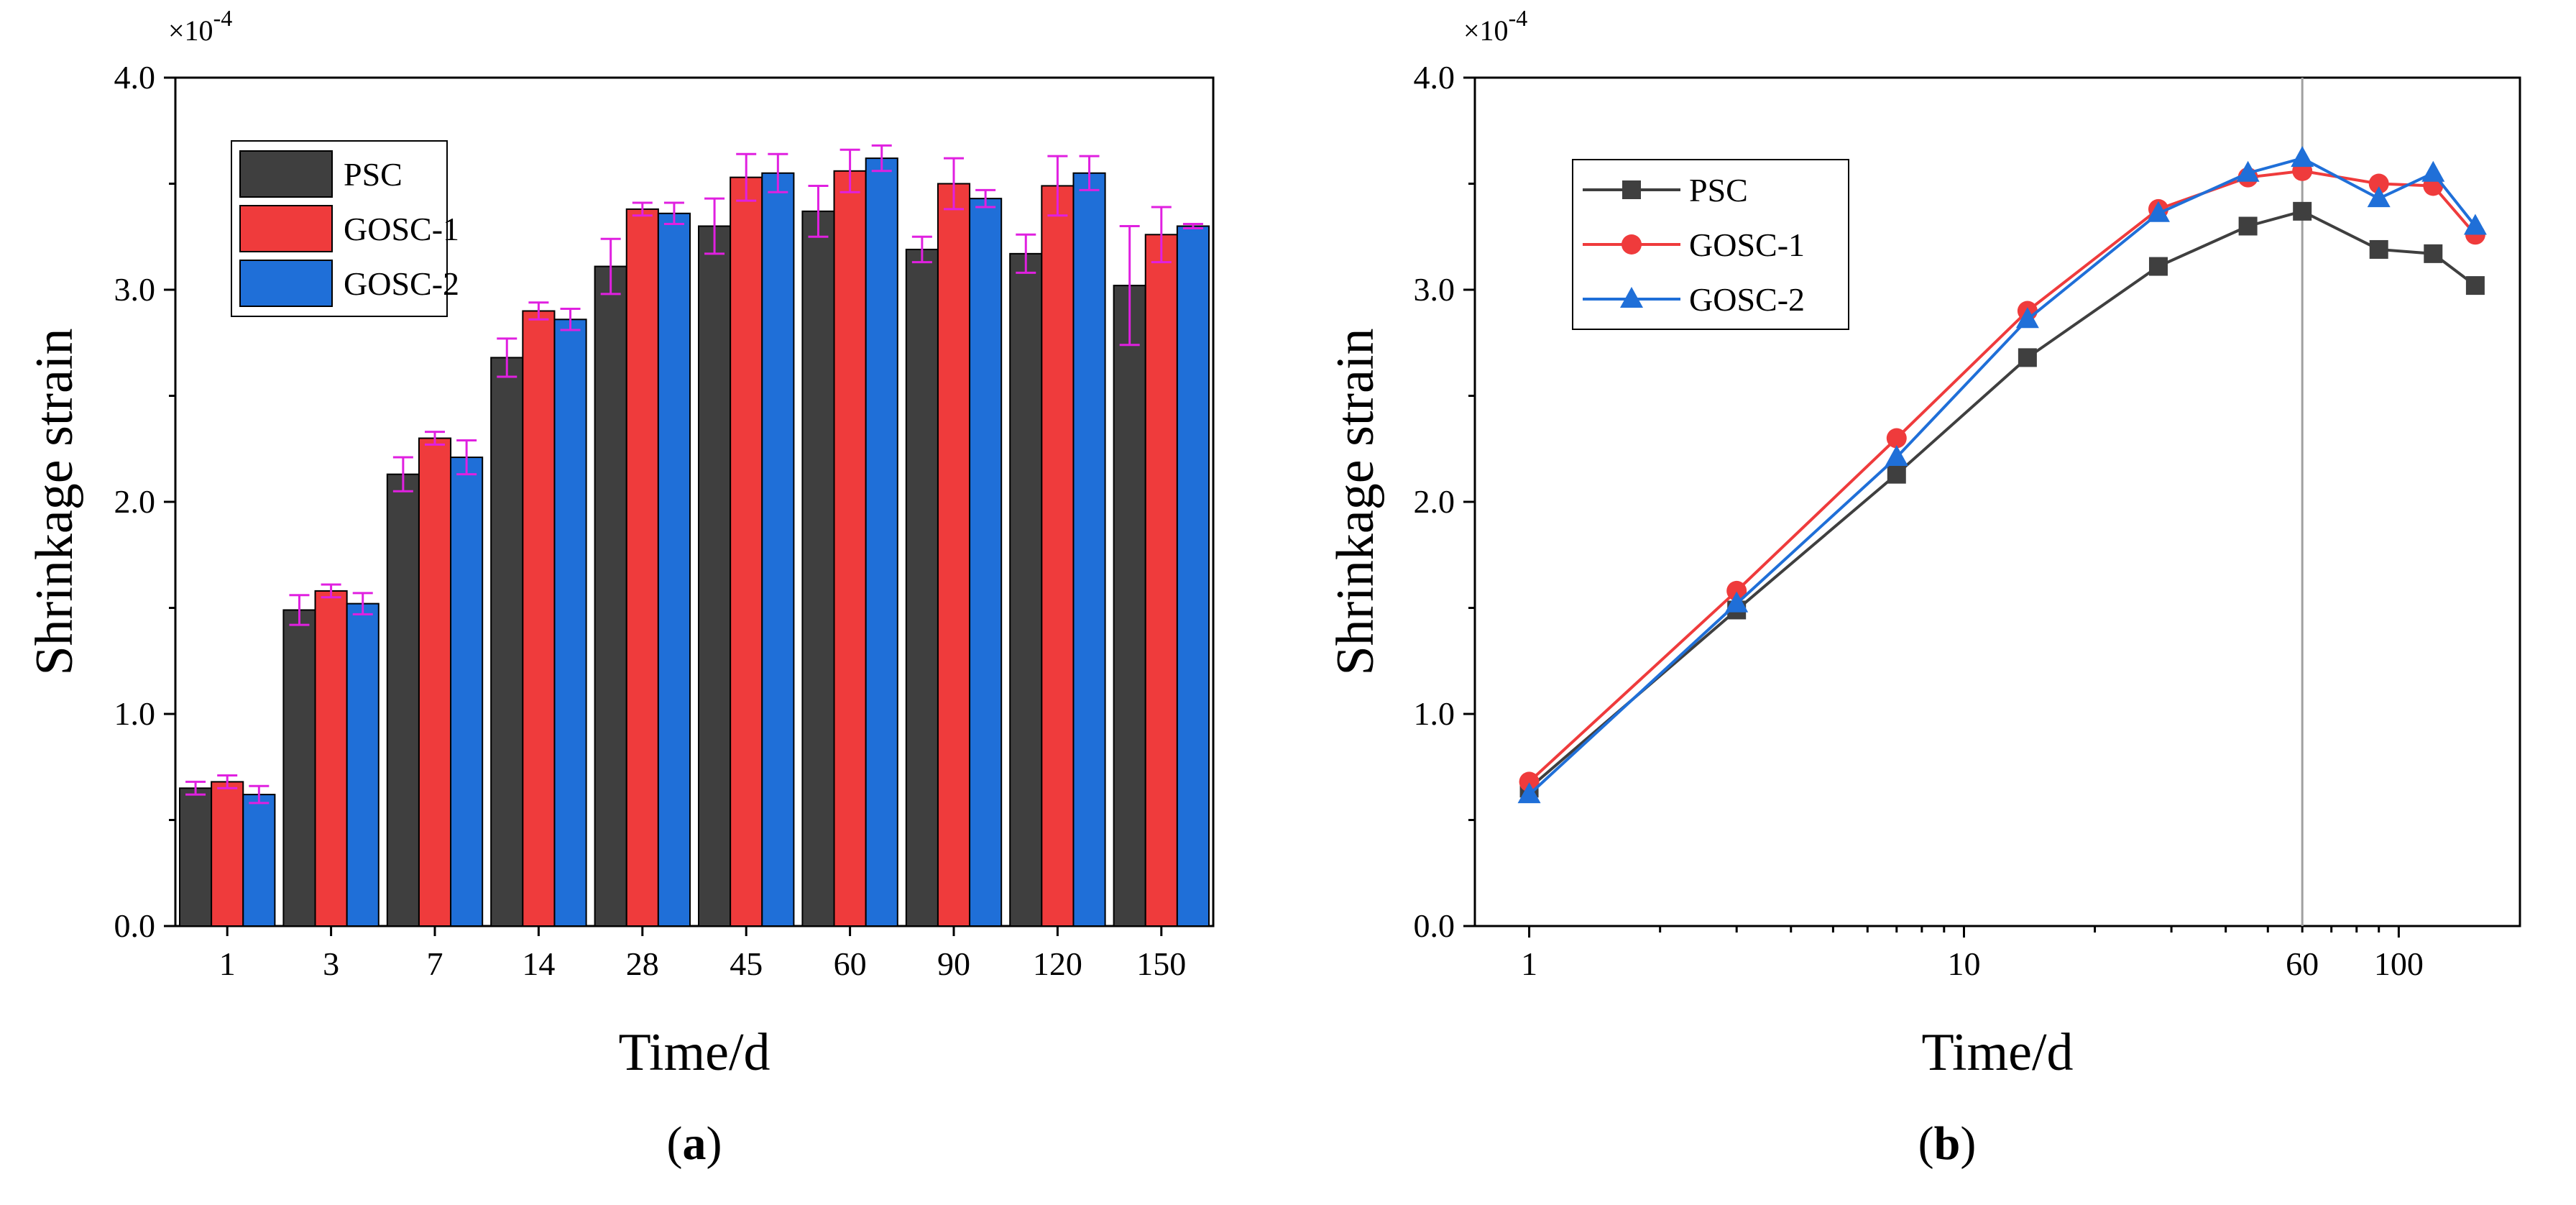 The height and width of the screenshot is (1205, 2576). Describe the element at coordinates (435, 963) in the screenshot. I see `x-tick-label-a: 7` at that location.